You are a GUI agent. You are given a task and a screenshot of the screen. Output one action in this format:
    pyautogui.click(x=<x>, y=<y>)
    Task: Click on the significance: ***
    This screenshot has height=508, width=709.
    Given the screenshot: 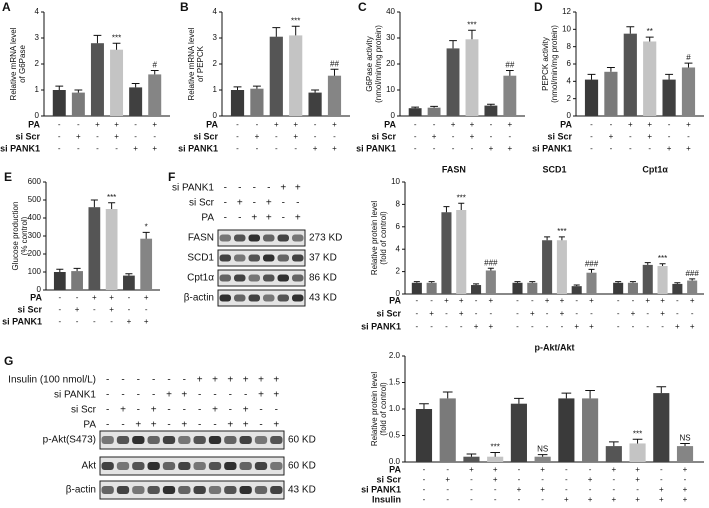 What is the action you would take?
    pyautogui.click(x=461, y=197)
    